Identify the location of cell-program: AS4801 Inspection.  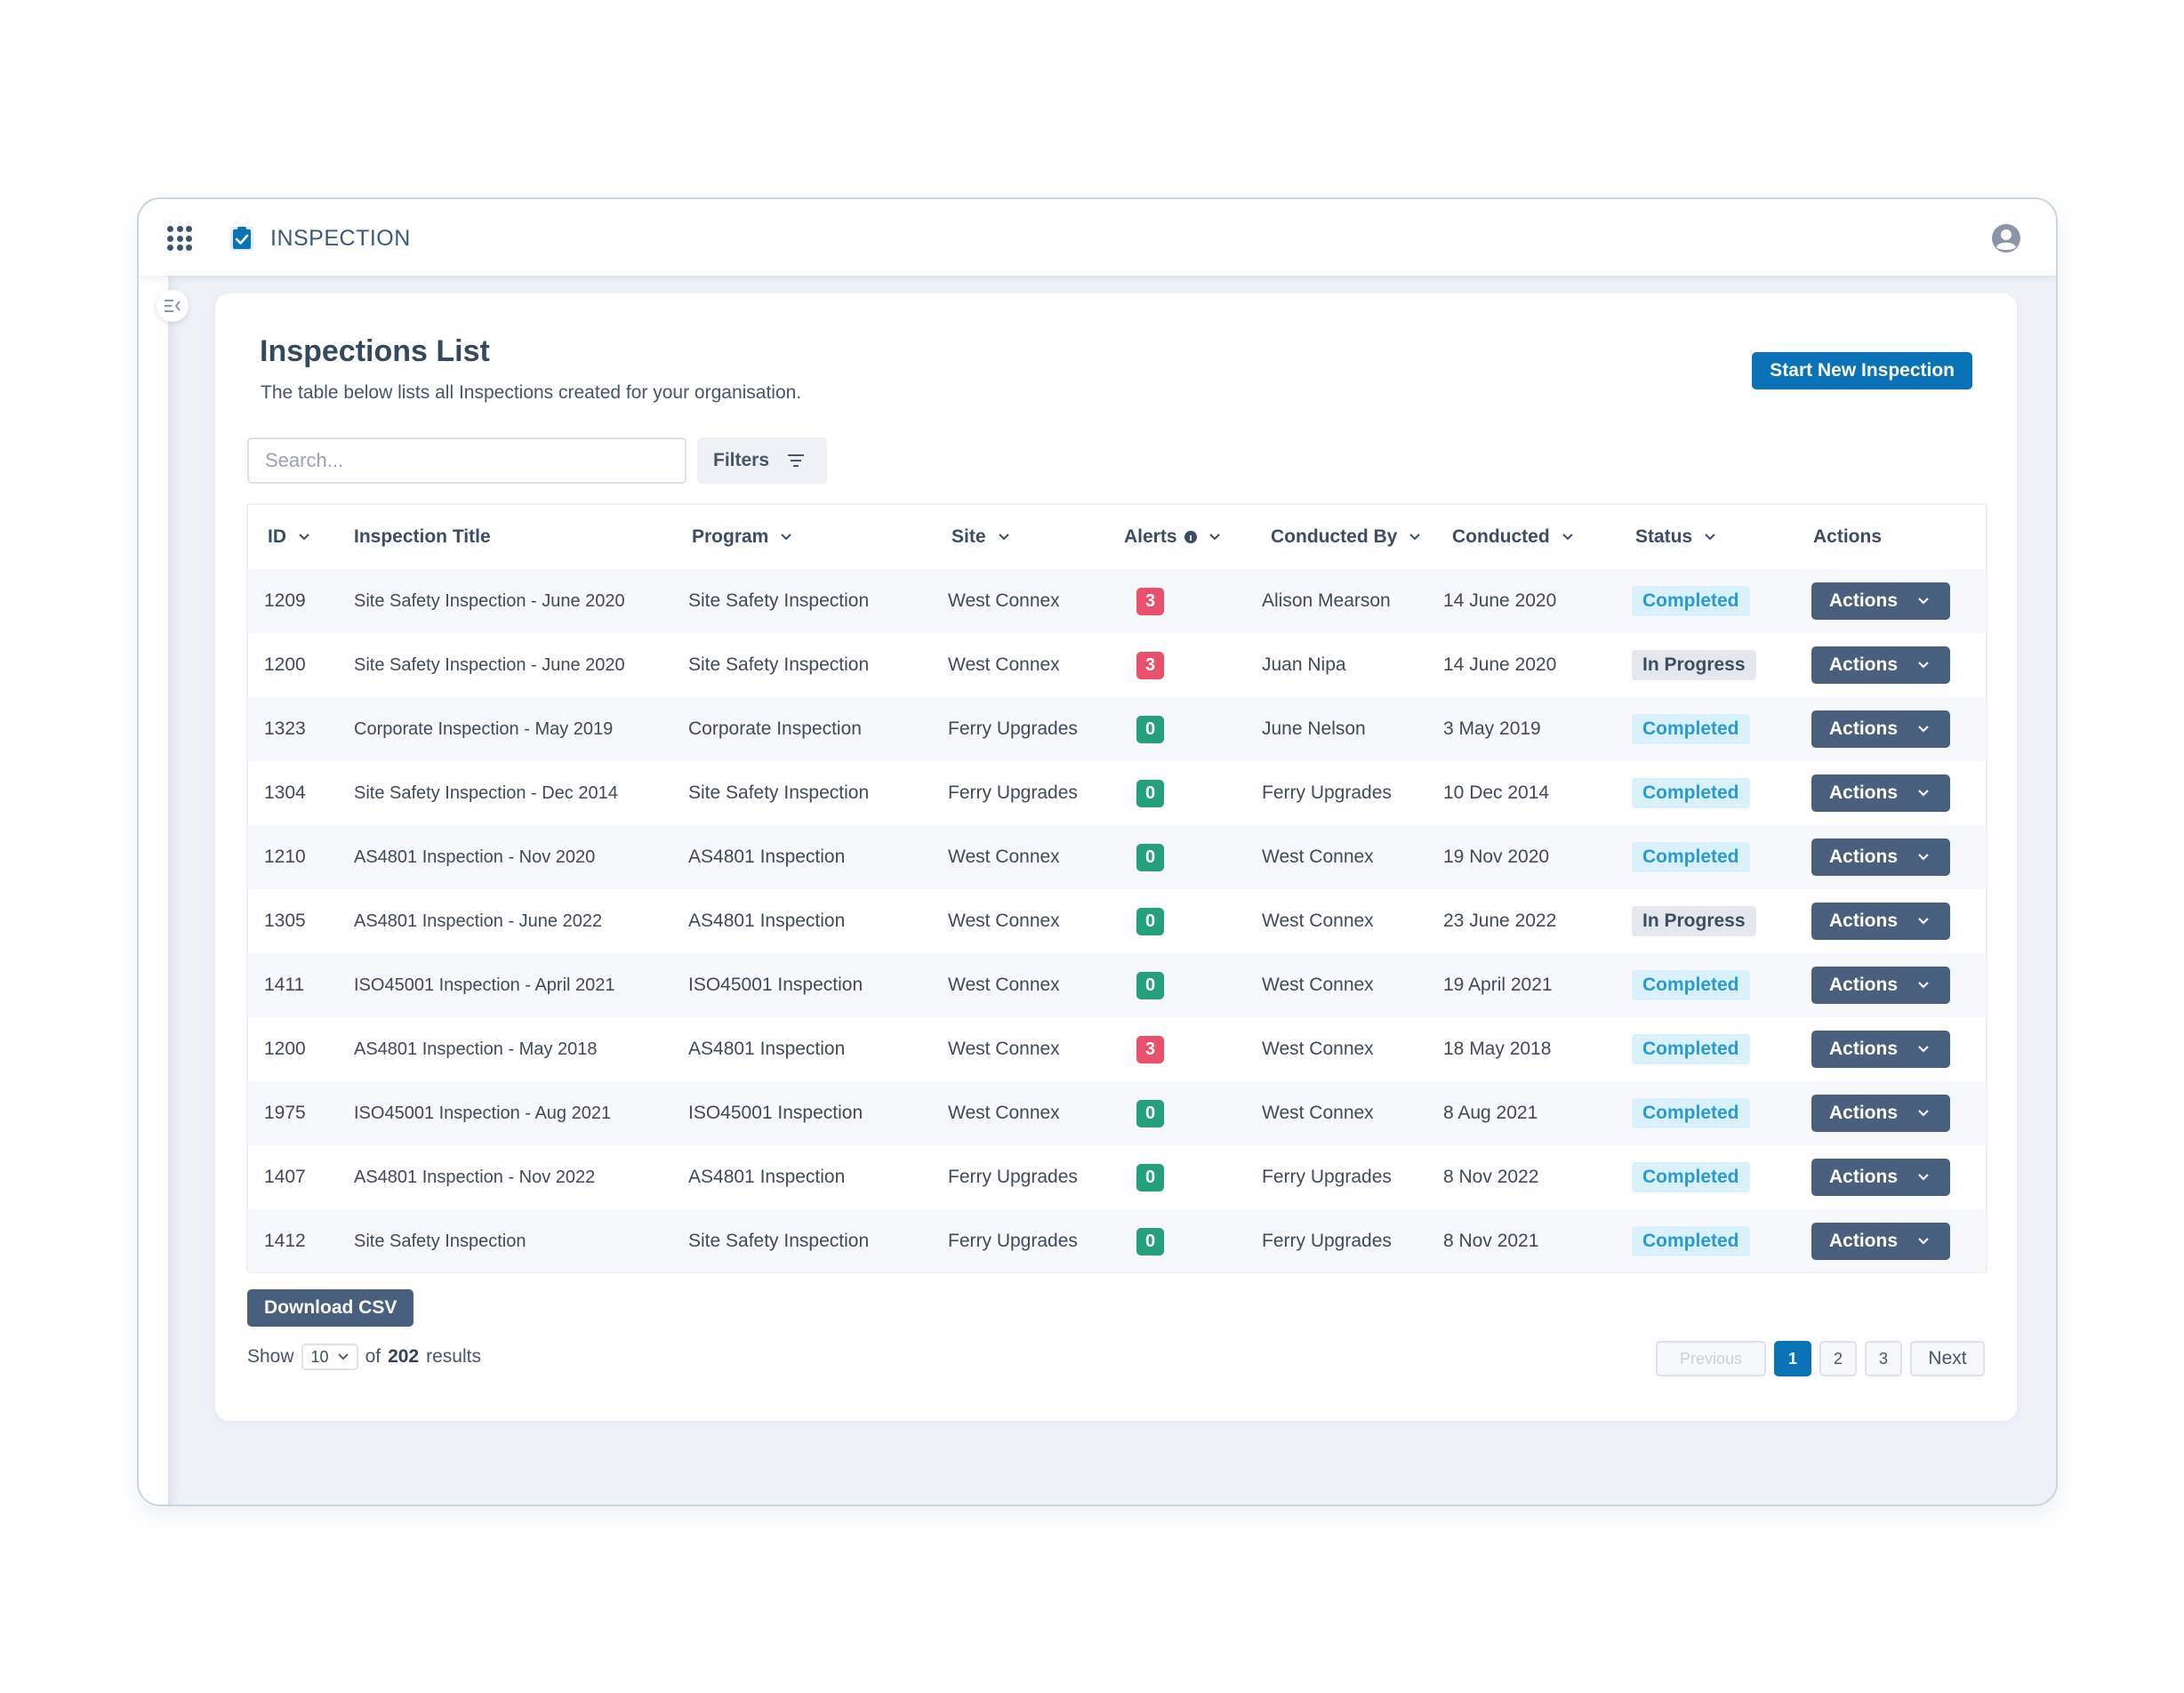
(767, 856).